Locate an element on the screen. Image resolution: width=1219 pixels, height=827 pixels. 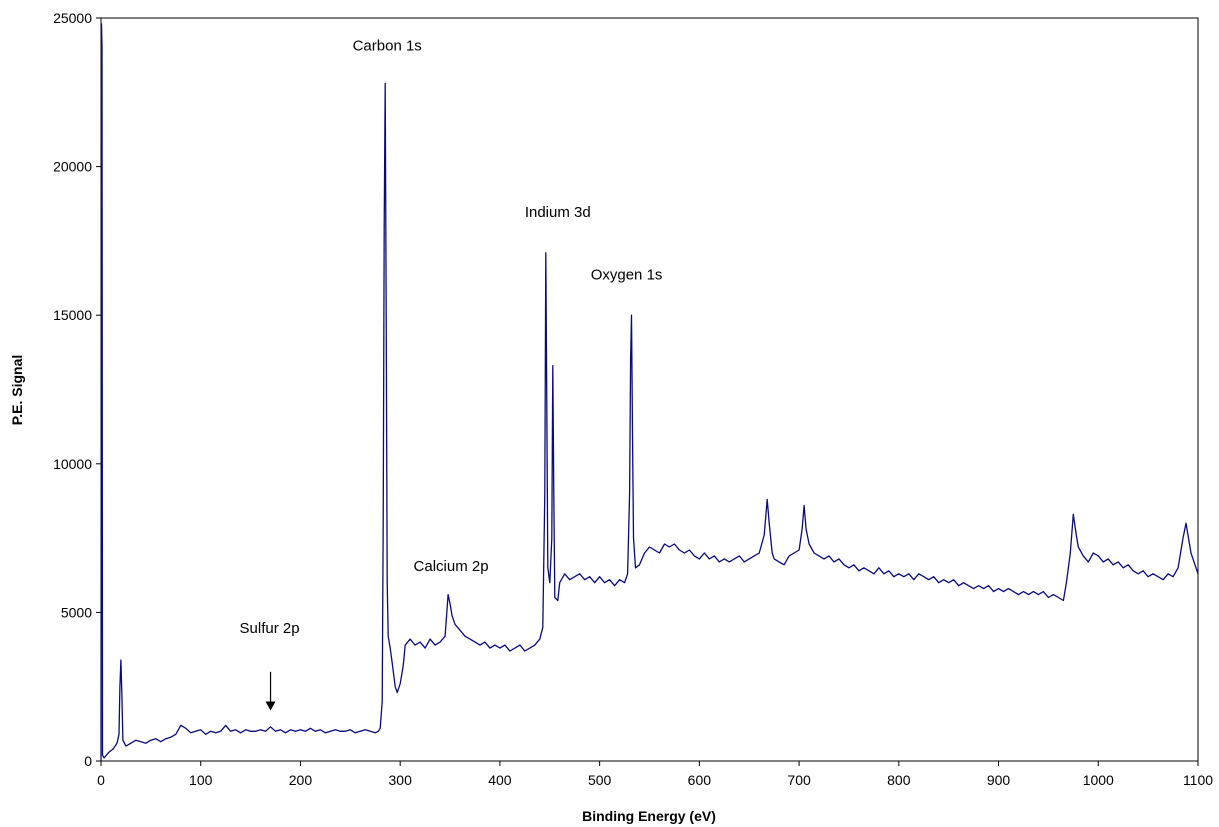
peak-annotation: Calcium 2p is located at coordinates (451, 566).